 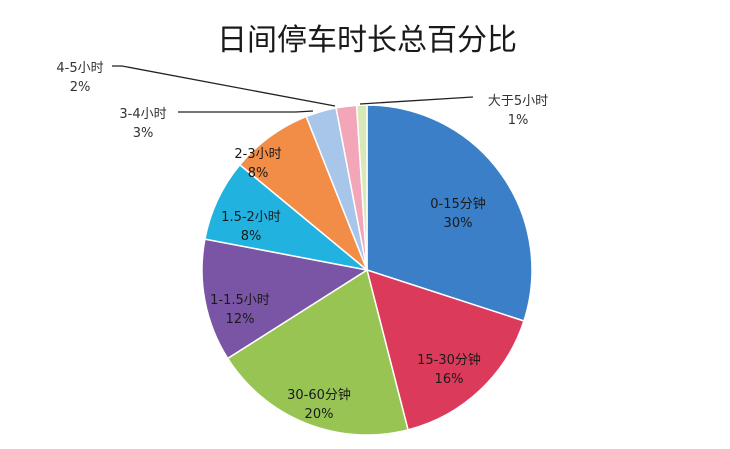 I want to click on slice-label-4: 1.5-2小时, so click(x=251, y=217).